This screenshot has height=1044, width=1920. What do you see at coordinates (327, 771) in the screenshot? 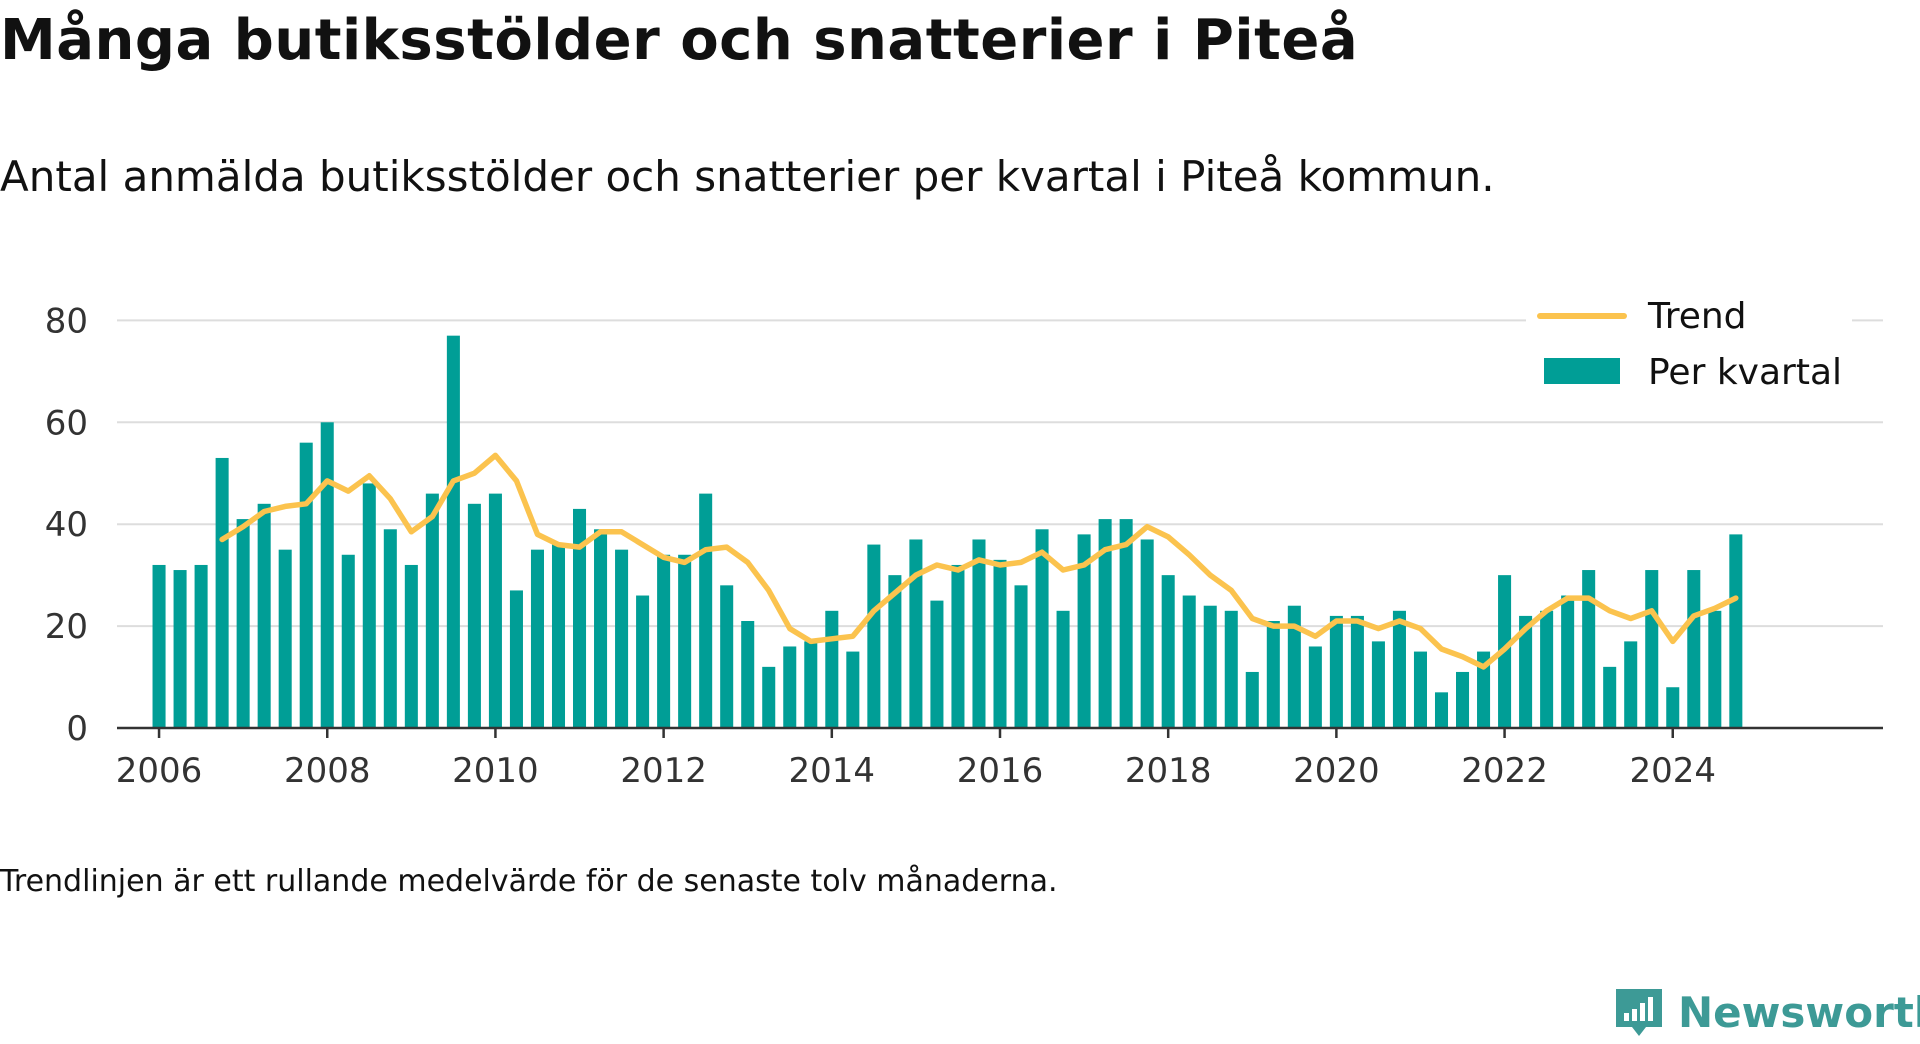
I see `x-tick-label: 2008` at bounding box center [327, 771].